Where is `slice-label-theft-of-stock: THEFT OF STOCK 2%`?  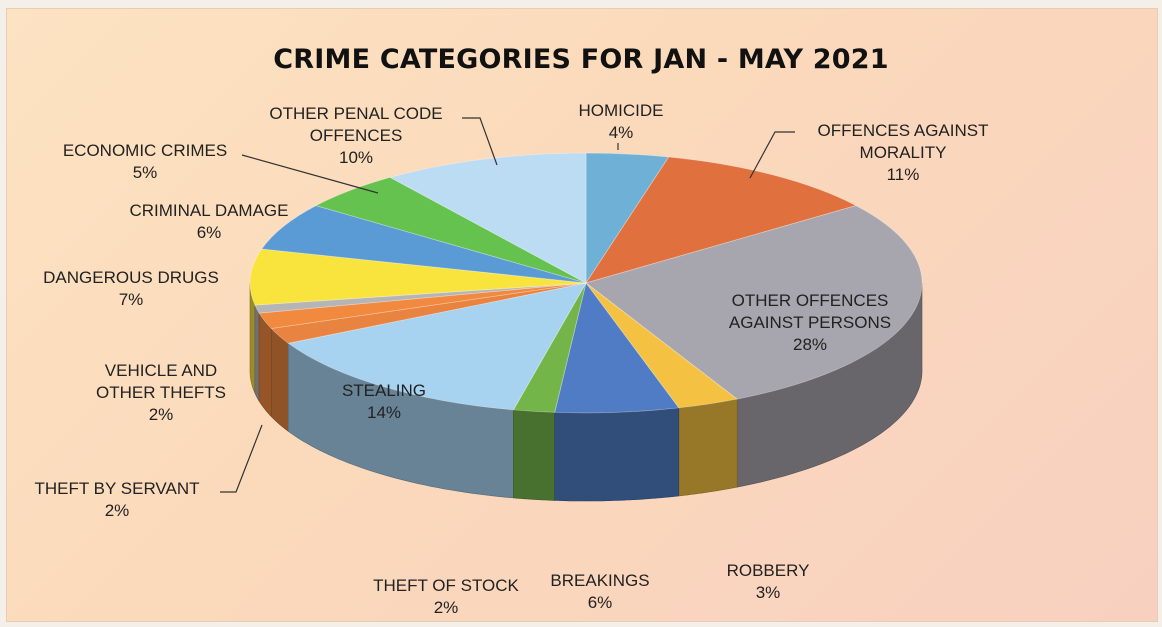 slice-label-theft-of-stock: THEFT OF STOCK 2% is located at coordinates (446, 596).